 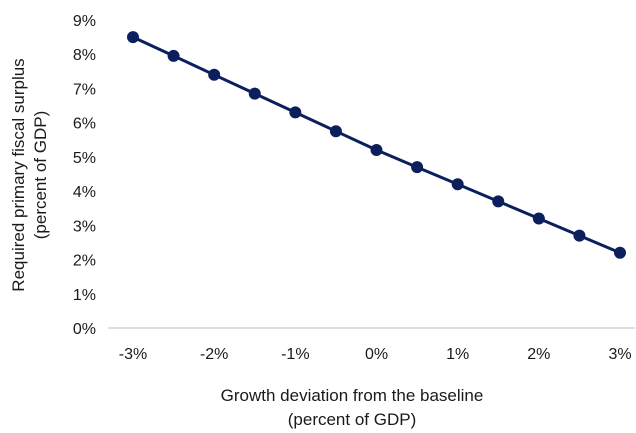 I want to click on x-tick-label: -3%, so click(x=133, y=354).